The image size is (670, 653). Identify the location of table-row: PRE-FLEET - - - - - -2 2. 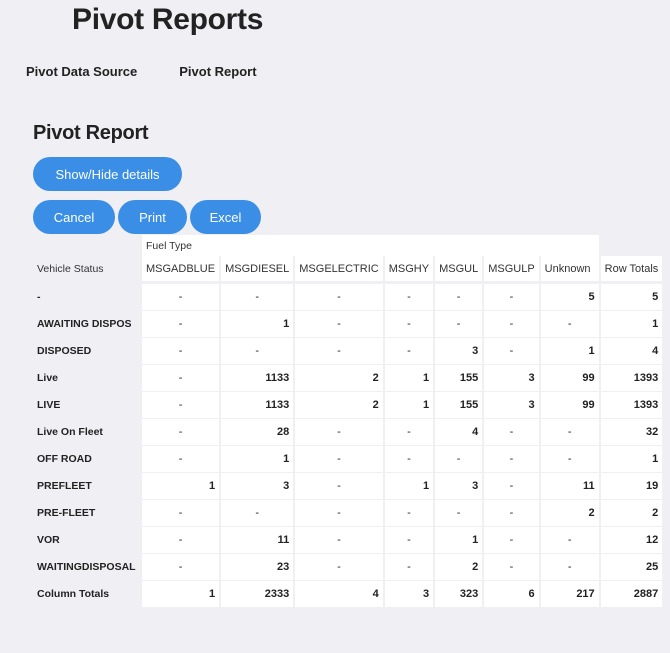
(348, 512).